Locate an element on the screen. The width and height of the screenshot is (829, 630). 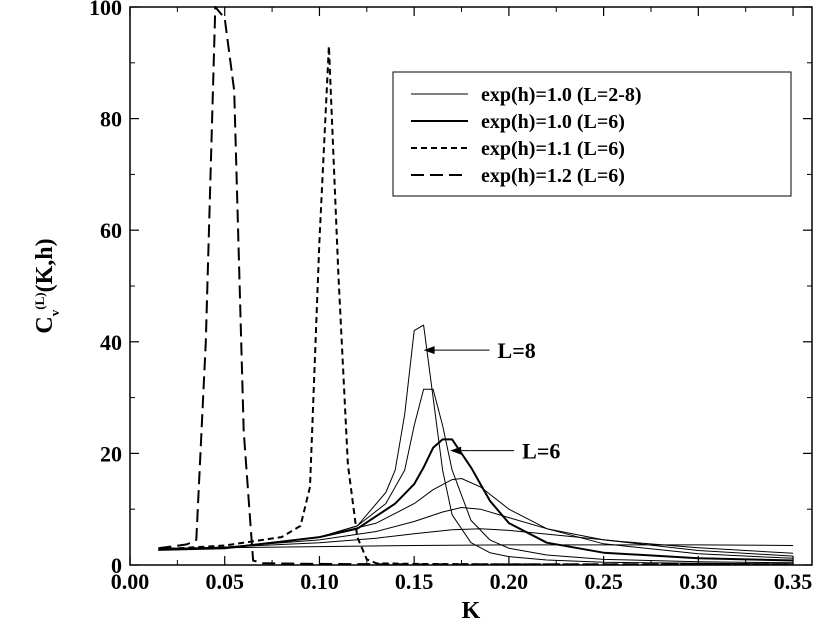
x-tick-label: 0.05 is located at coordinates (224, 581).